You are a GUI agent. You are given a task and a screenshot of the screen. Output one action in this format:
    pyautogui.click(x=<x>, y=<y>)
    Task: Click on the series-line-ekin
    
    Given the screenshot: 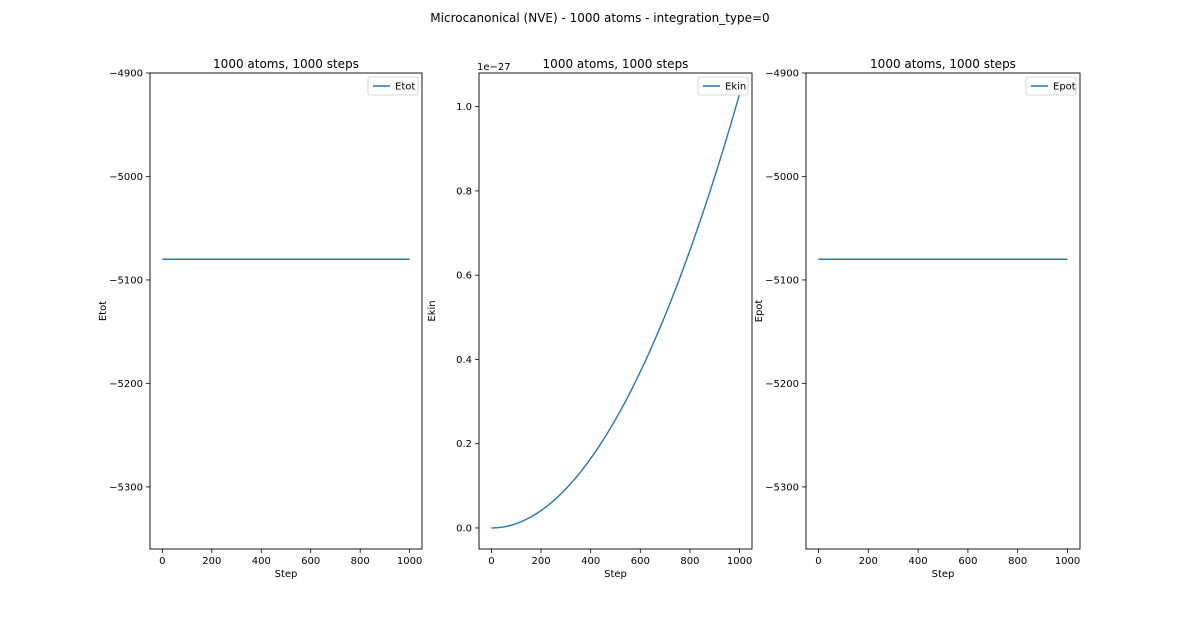 What is the action you would take?
    pyautogui.click(x=616, y=311)
    